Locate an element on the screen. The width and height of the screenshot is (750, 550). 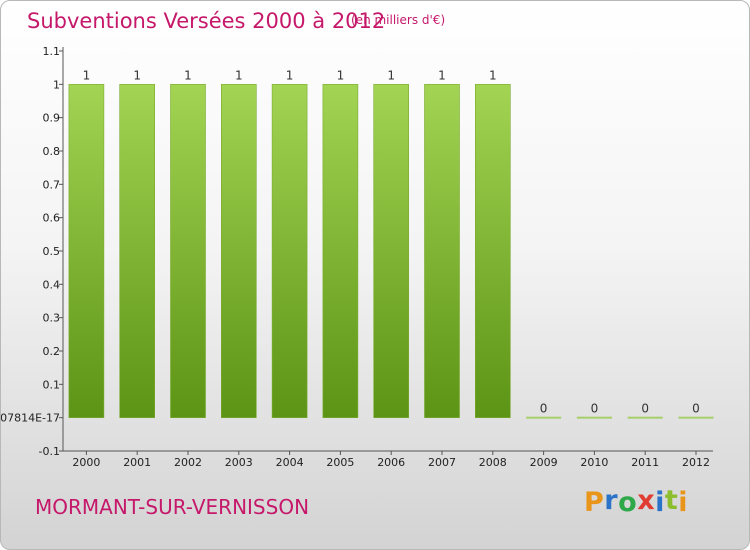
logo-letter: t is located at coordinates (671, 500).